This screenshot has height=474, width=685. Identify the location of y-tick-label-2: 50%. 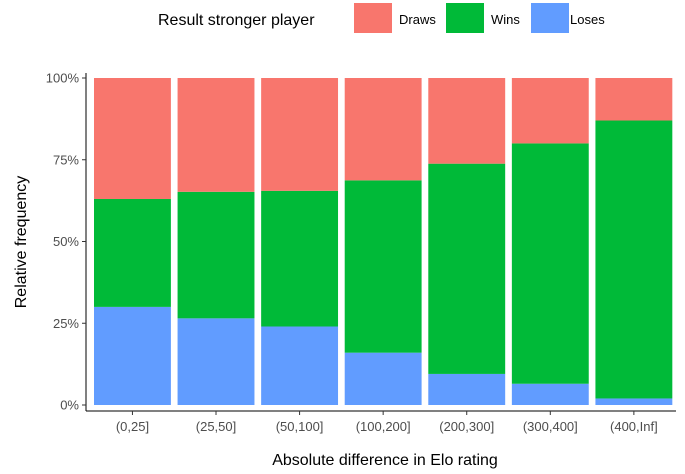
(66, 241).